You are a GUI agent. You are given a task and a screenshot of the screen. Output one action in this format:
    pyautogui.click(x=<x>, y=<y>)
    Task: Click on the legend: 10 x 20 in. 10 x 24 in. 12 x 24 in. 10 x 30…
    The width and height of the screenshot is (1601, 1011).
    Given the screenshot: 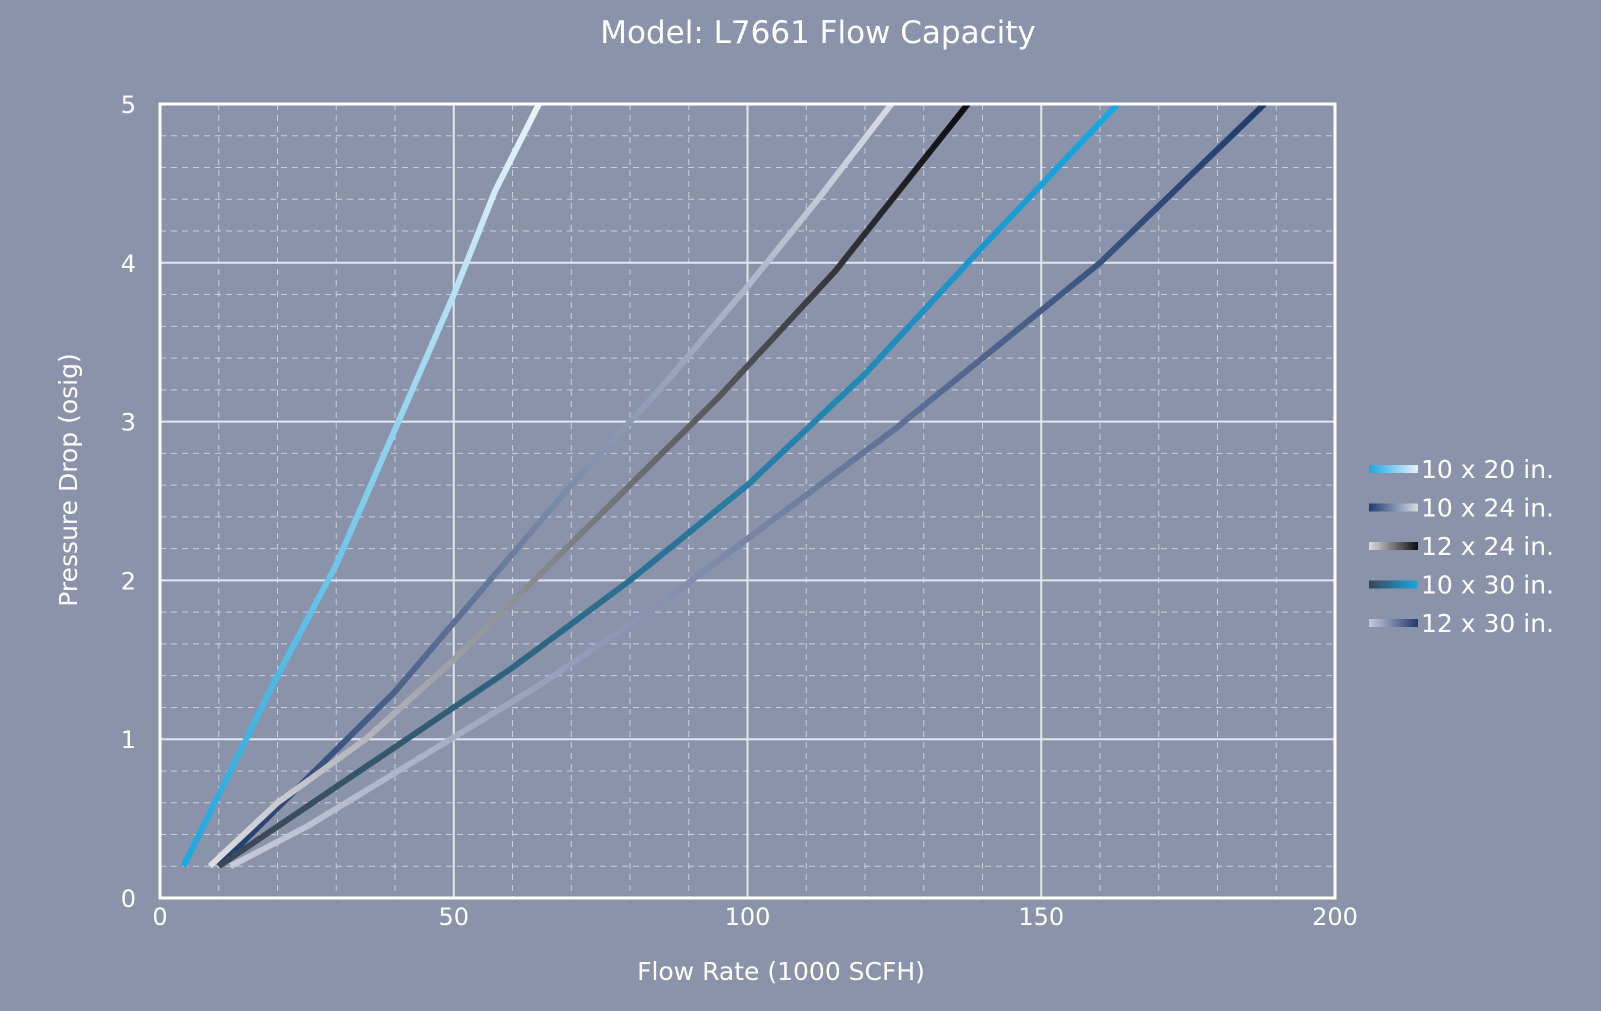 What is the action you would take?
    pyautogui.click(x=1461, y=546)
    